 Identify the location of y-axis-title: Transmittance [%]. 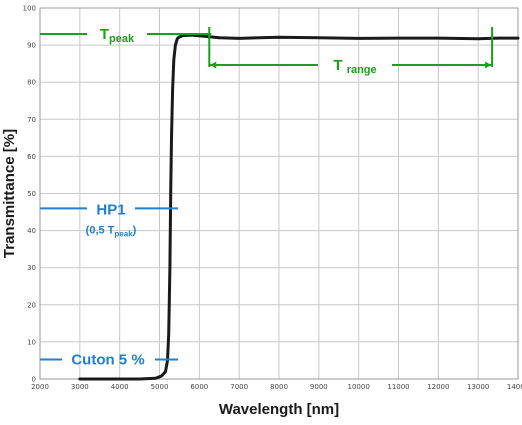
(9, 193).